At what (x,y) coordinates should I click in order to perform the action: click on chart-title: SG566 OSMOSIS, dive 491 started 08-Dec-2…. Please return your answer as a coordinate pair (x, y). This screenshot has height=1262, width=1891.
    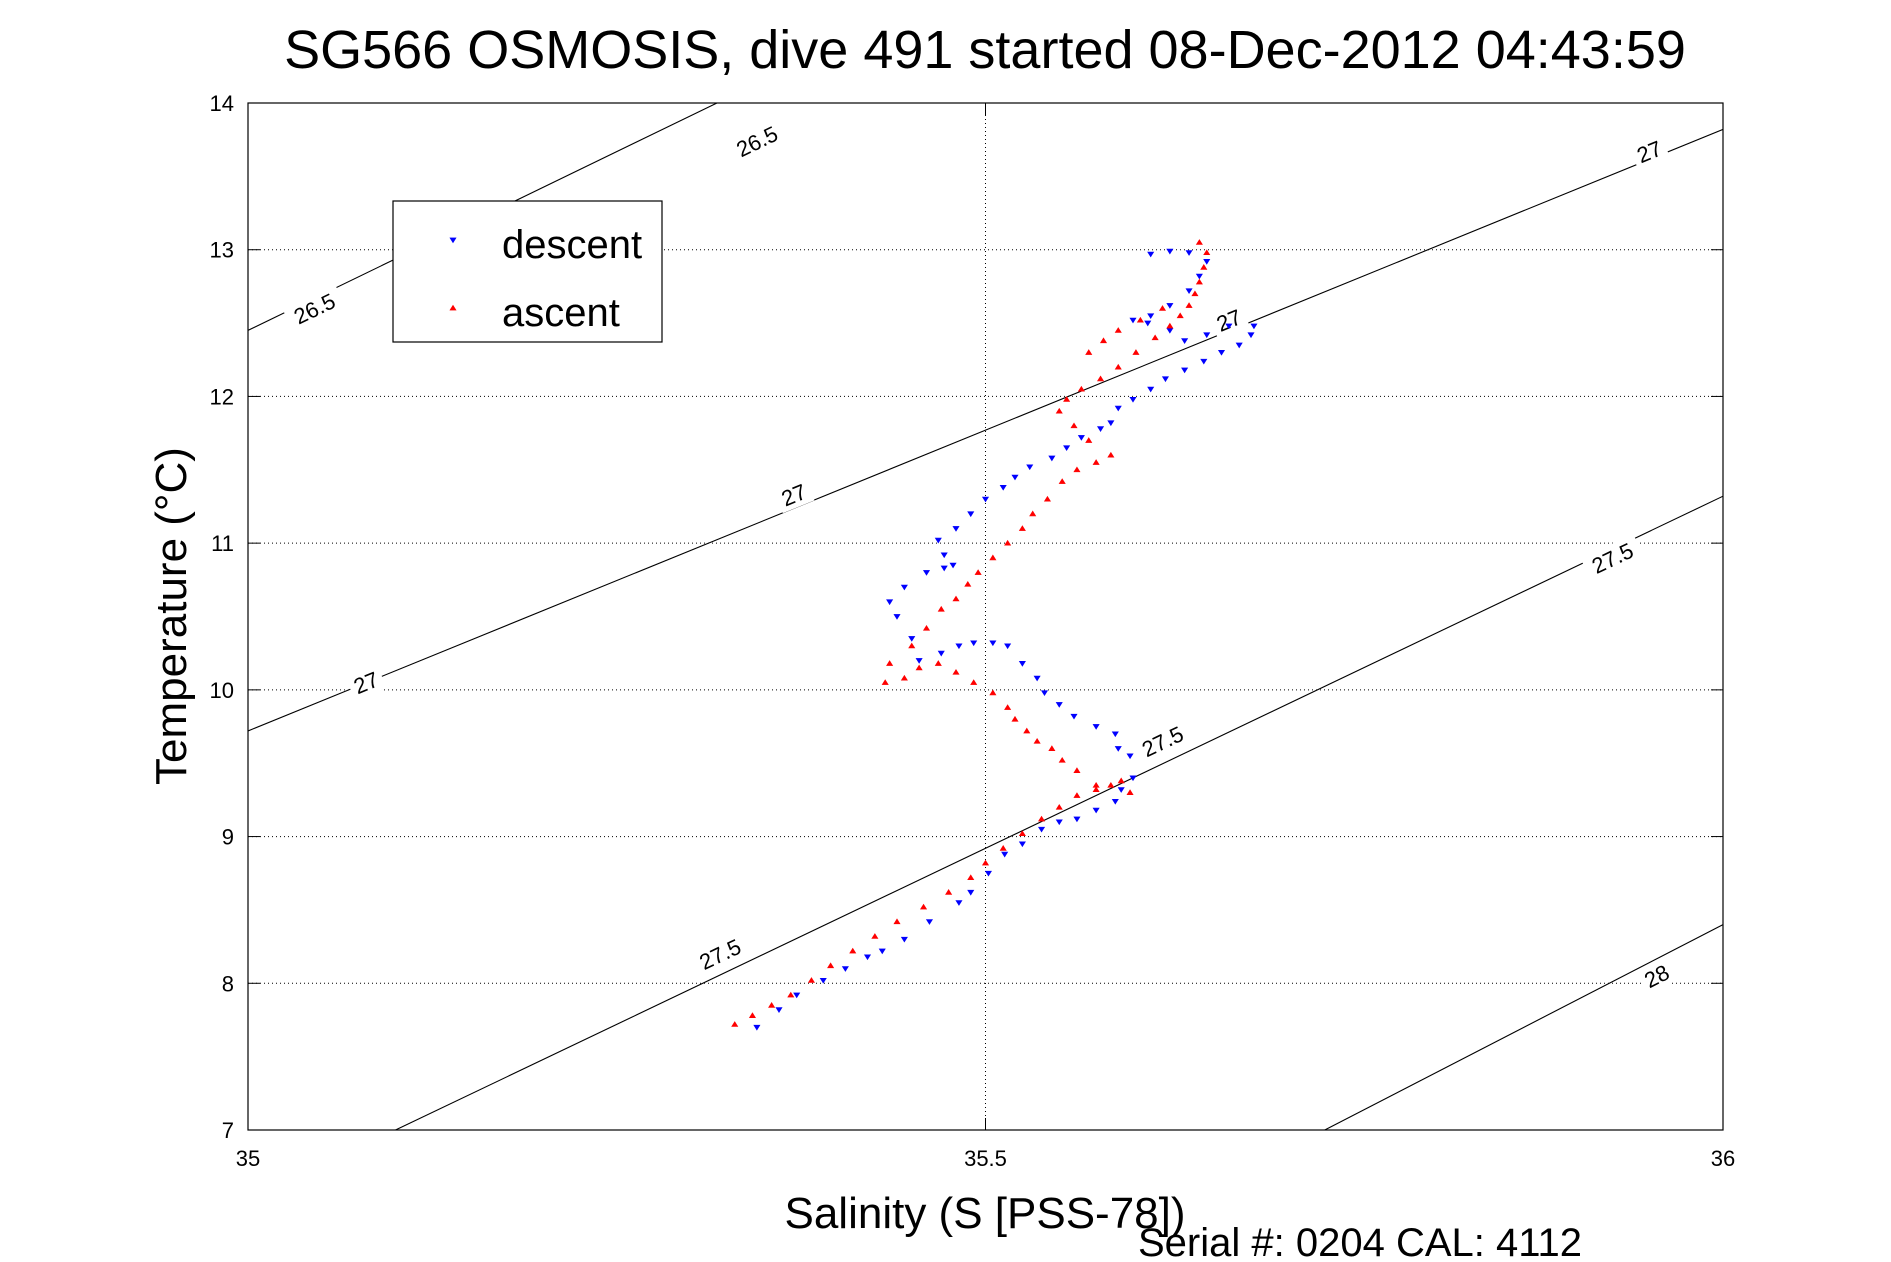
    Looking at the image, I should click on (985, 50).